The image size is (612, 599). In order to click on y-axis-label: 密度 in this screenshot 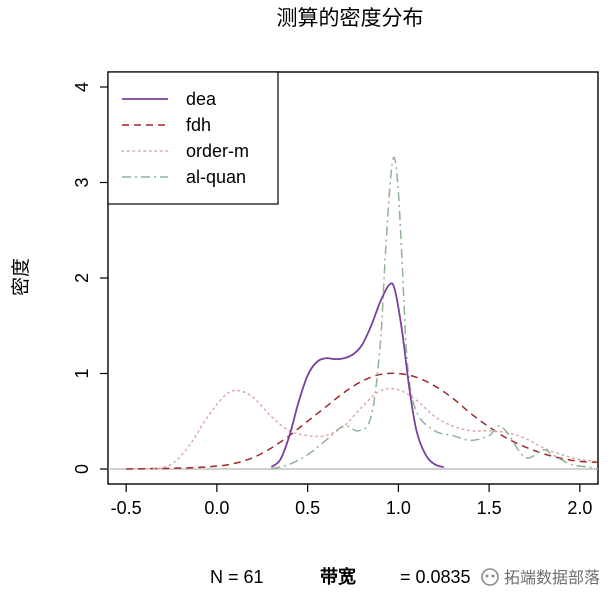, I will do `click(21, 277)`.